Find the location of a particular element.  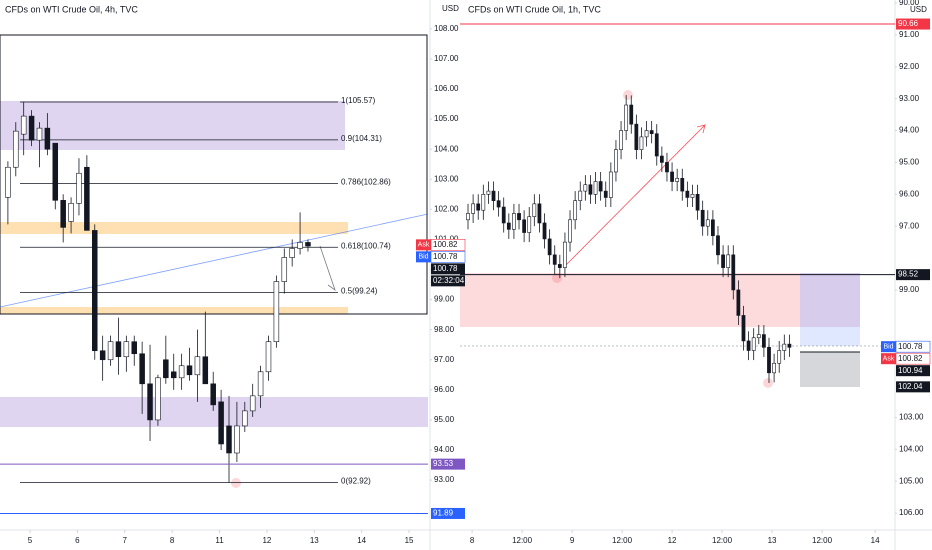

x-tick-label: 8 is located at coordinates (472, 540).